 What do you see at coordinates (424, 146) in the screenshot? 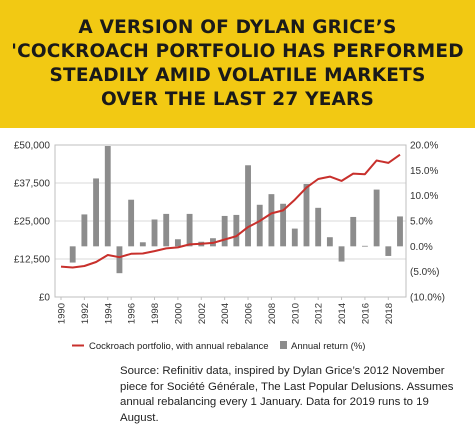
I see `right-axis-tick-label: 20.0%` at bounding box center [424, 146].